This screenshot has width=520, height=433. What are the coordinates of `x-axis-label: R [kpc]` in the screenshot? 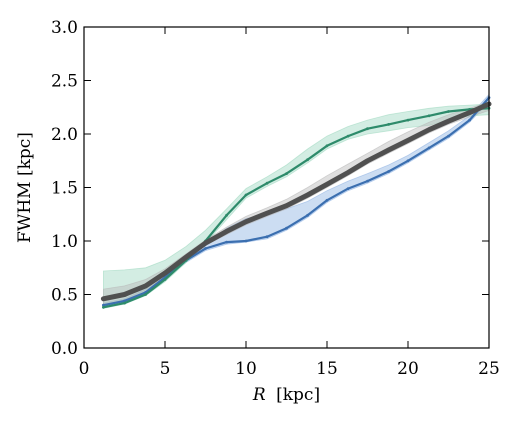 It's located at (286, 395).